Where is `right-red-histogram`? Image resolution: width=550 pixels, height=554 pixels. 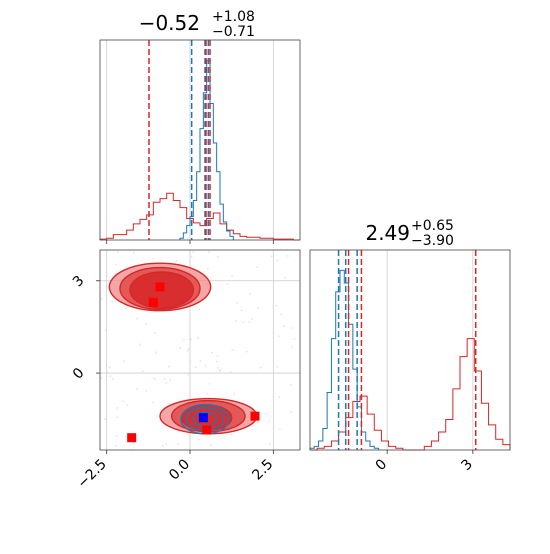 right-red-histogram is located at coordinates (410, 394).